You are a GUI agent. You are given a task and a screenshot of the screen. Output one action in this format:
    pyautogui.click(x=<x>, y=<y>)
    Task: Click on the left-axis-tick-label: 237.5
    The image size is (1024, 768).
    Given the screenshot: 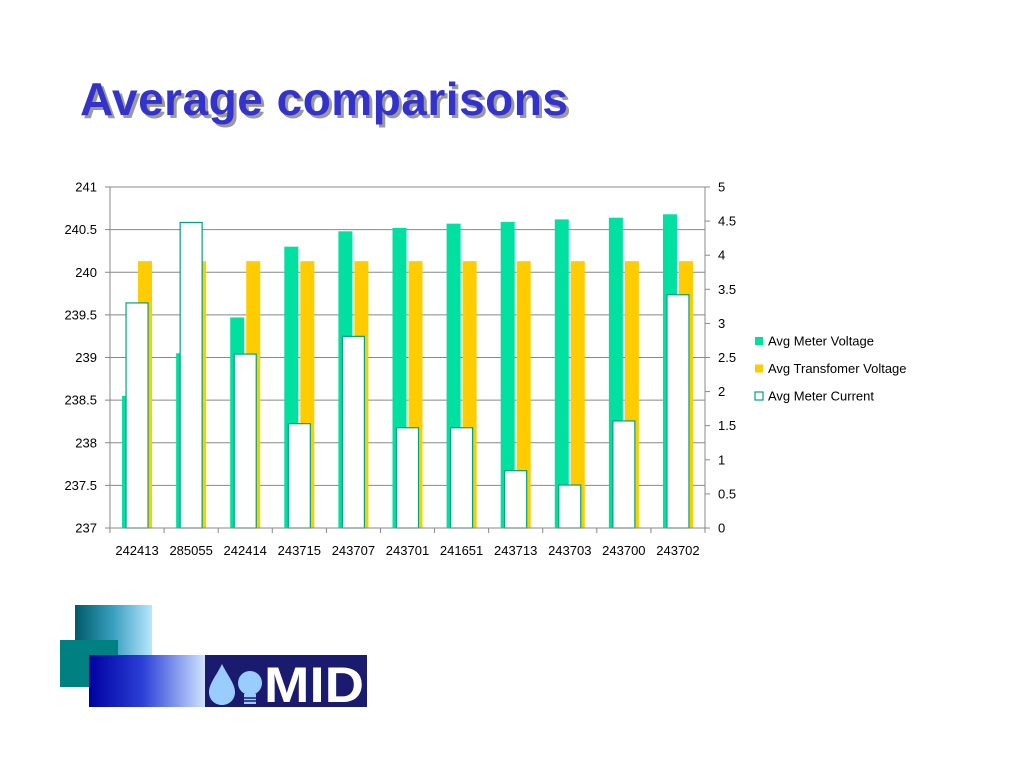 What is the action you would take?
    pyautogui.click(x=80, y=485)
    